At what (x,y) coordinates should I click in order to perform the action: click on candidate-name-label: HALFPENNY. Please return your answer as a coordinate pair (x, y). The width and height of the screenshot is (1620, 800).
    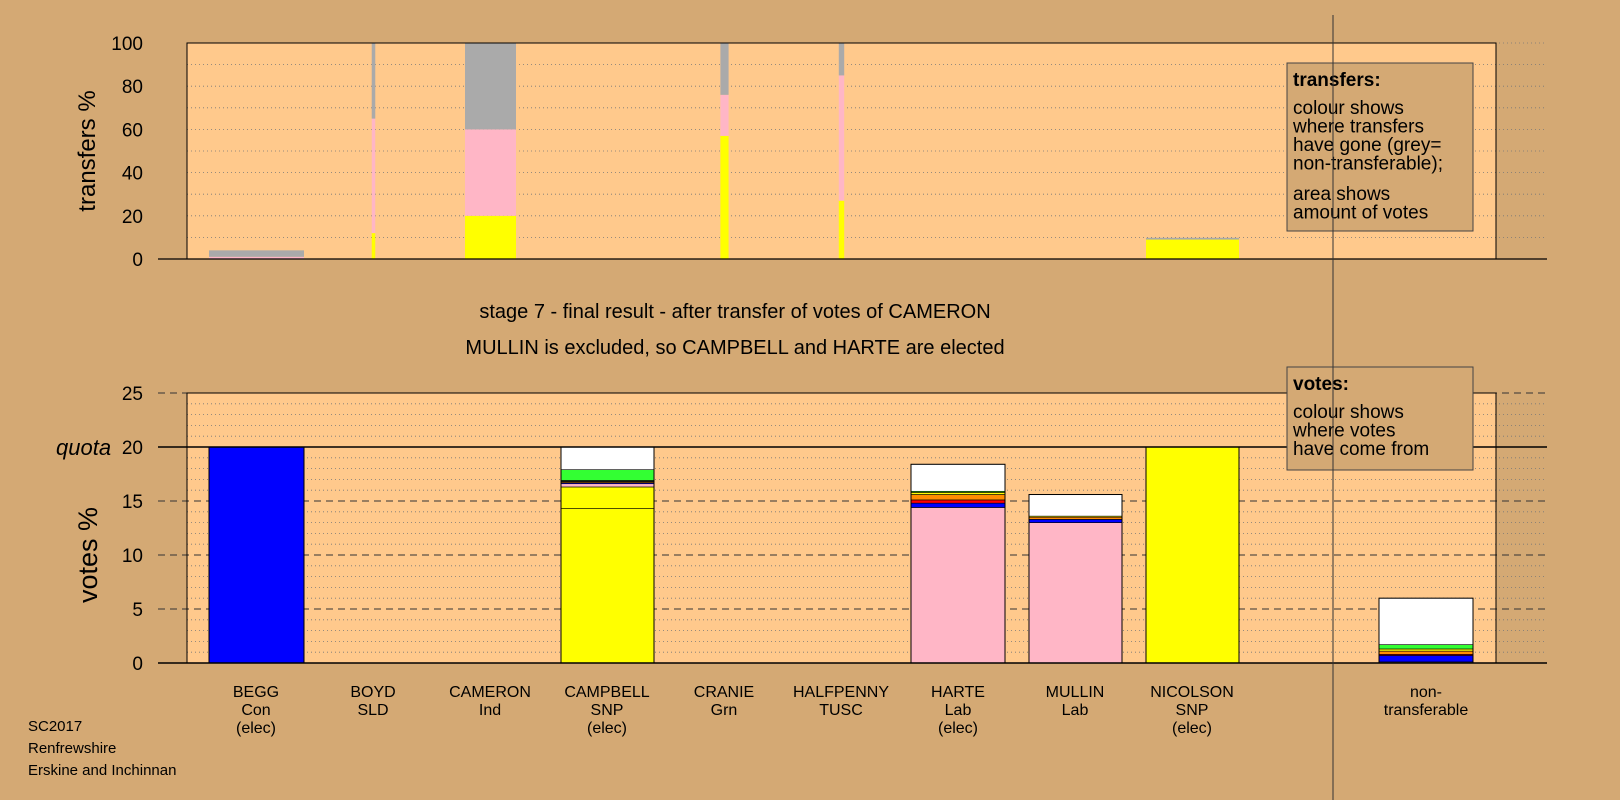
    Looking at the image, I should click on (841, 692).